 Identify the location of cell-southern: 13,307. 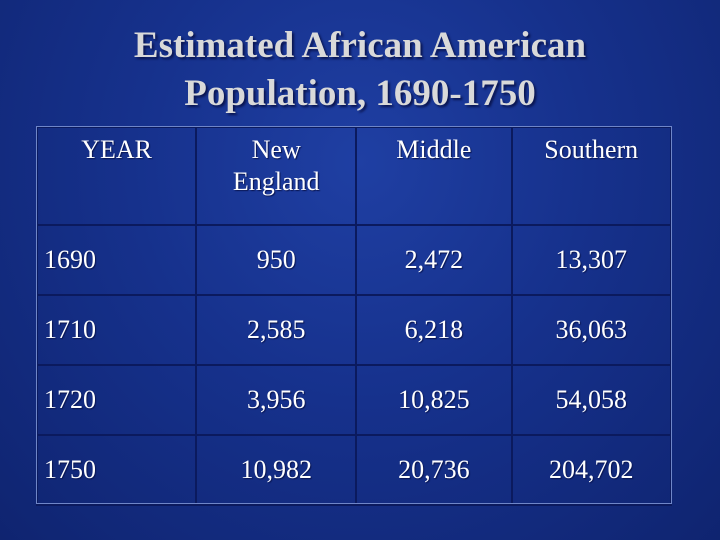
(591, 260).